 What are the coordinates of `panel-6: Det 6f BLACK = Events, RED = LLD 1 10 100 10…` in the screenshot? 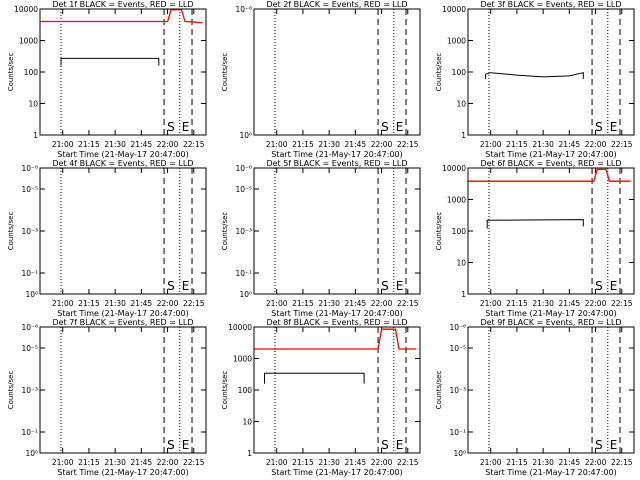 It's located at (535, 238).